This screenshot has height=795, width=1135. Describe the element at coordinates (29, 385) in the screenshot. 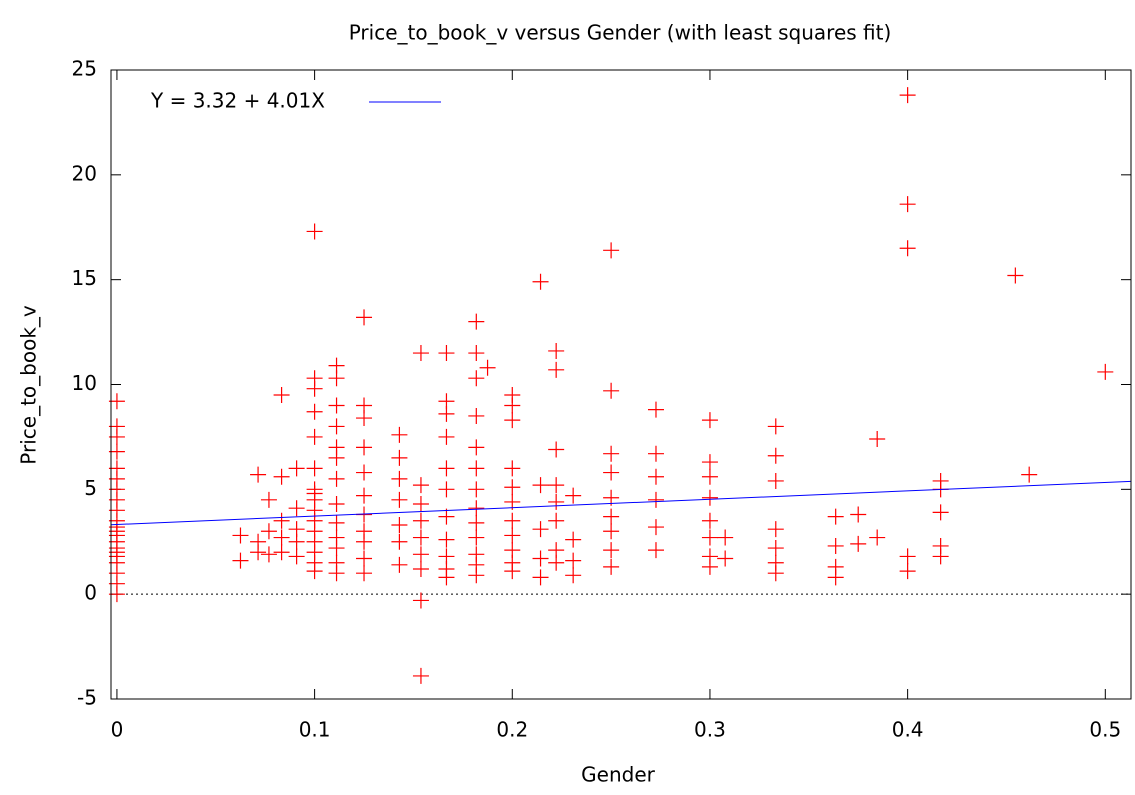

I see `y-axis-label: Price_to_book_v` at that location.